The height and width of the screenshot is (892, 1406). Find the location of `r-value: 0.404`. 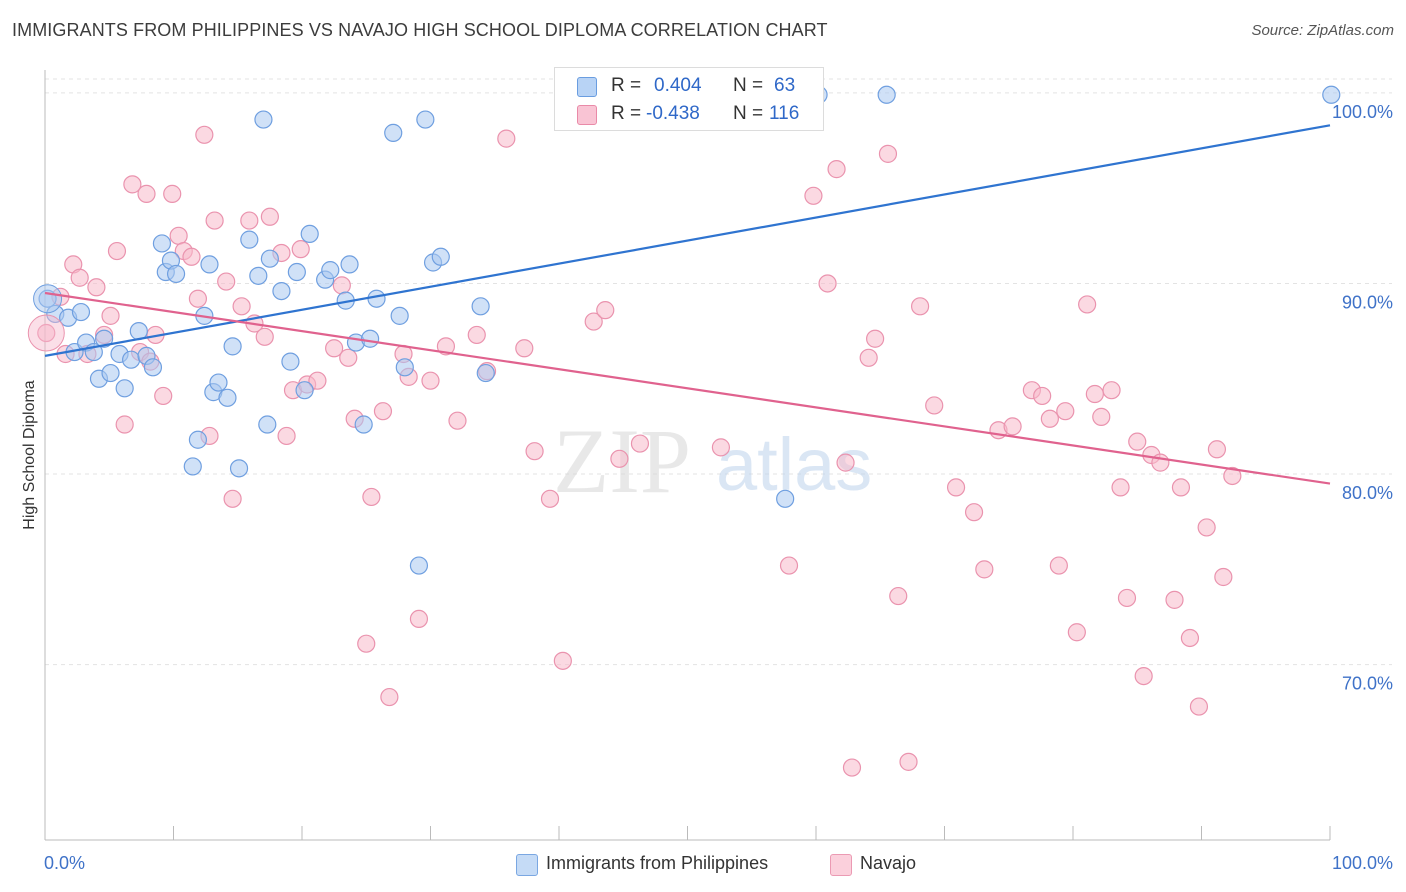

r-value: 0.404 is located at coordinates (678, 85).